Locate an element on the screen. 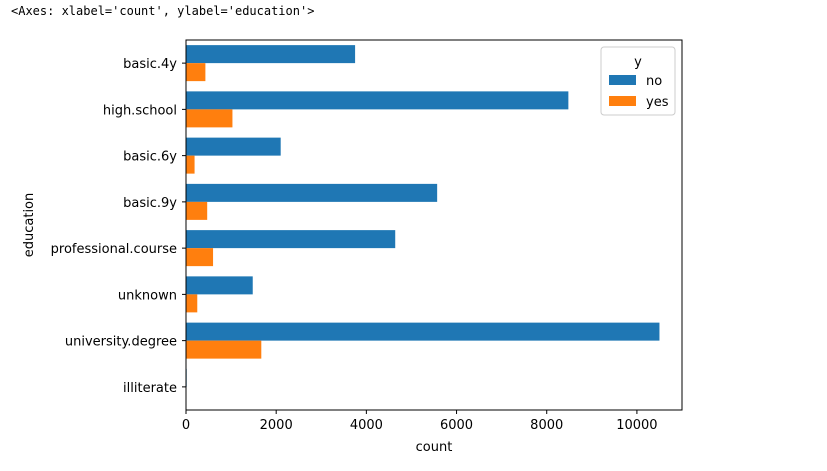  y-tick-label-unknown: unknown is located at coordinates (147, 295).